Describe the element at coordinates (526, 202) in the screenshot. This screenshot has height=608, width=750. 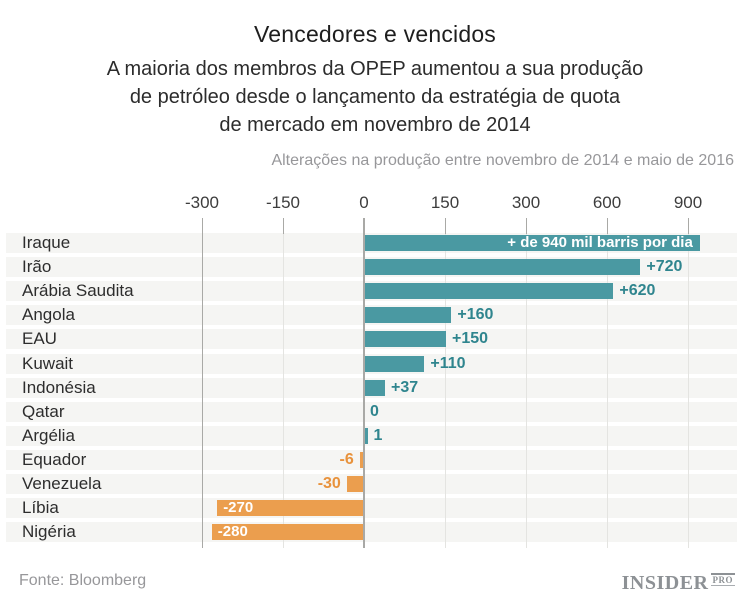
I see `axis-tick-label: 300` at that location.